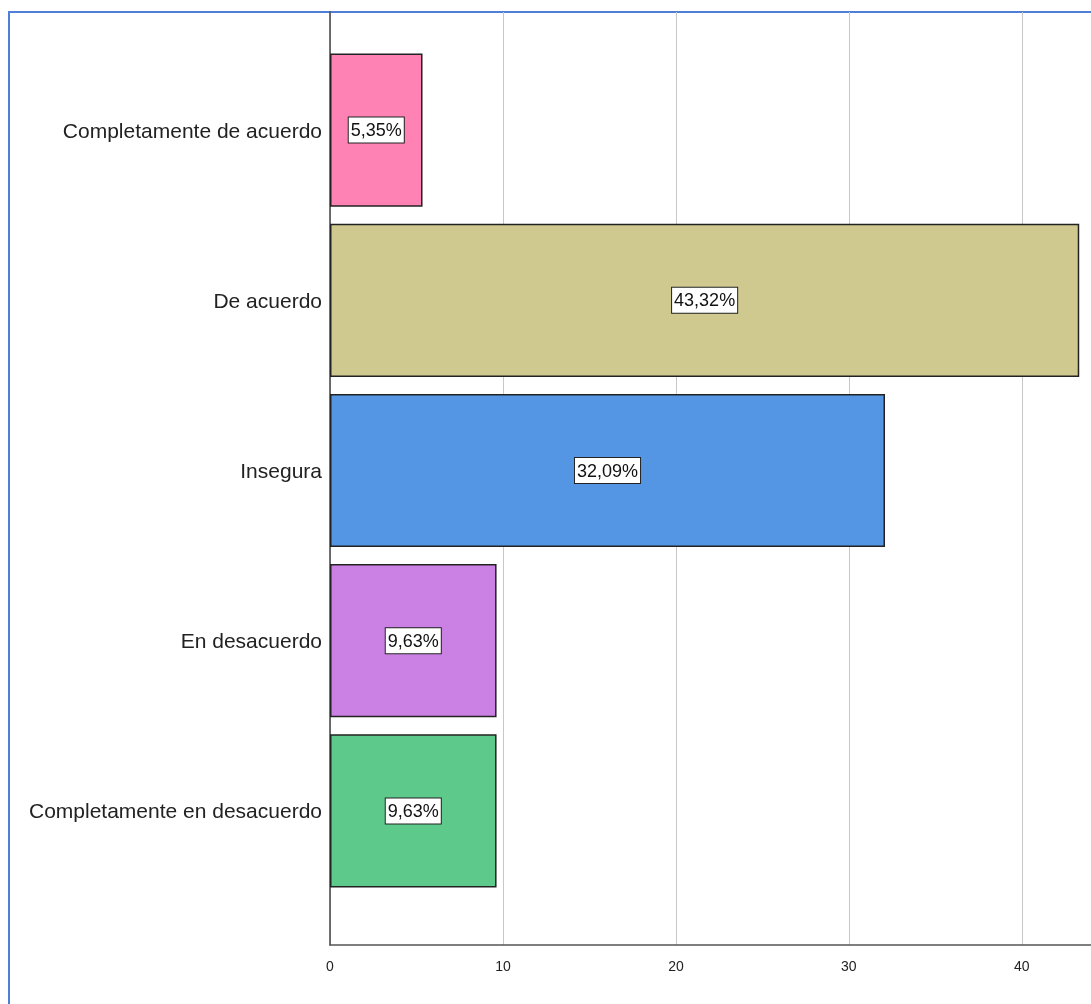  I want to click on x-tick-label: 40, so click(1022, 966).